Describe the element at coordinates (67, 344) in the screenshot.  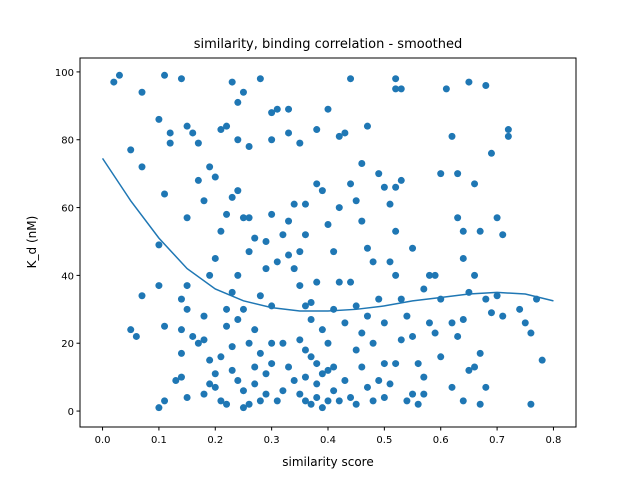
I see `y-tick-label: 20` at that location.